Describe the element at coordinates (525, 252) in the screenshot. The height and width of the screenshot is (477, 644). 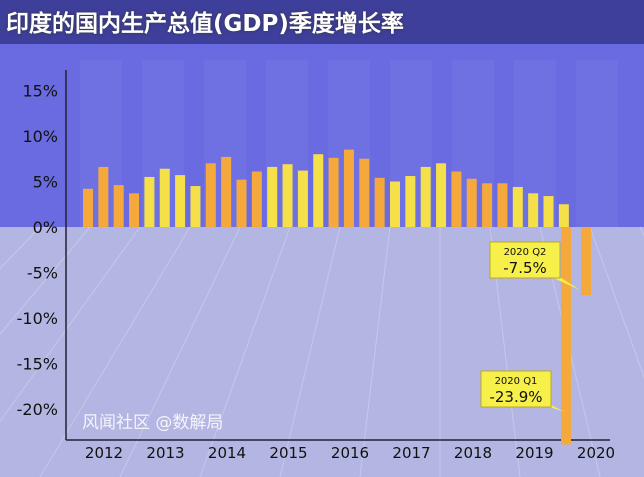
I see `callout-period: 2020 Q2` at that location.